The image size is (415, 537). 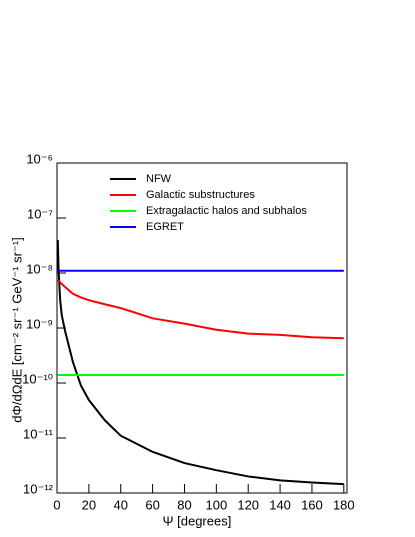 I want to click on x-tick-label: 80, so click(x=184, y=504).